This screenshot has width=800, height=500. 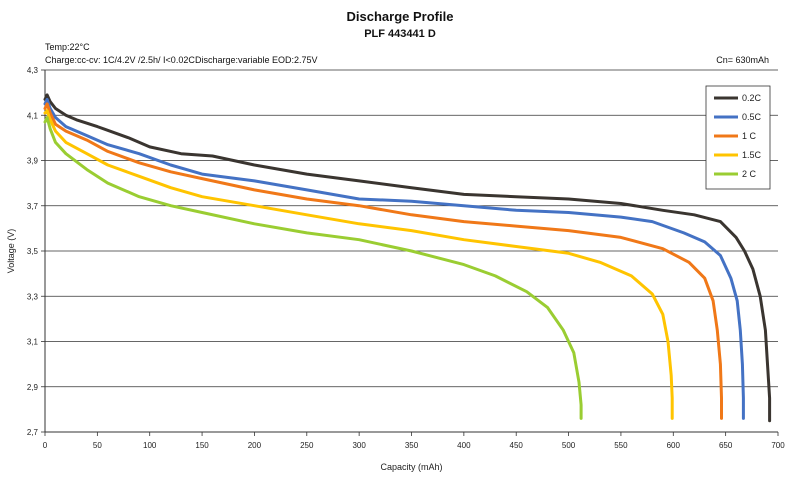 What do you see at coordinates (464, 445) in the screenshot?
I see `x-tick-label: 400` at bounding box center [464, 445].